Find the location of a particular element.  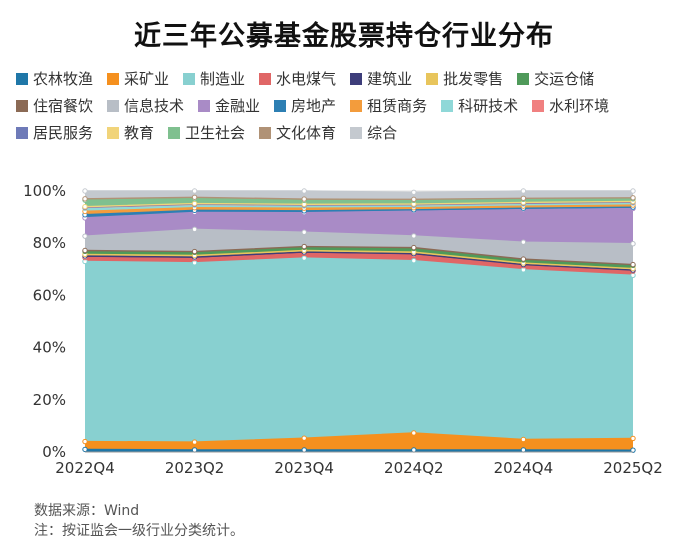

legend-item: 综合 is located at coordinates (373, 132).